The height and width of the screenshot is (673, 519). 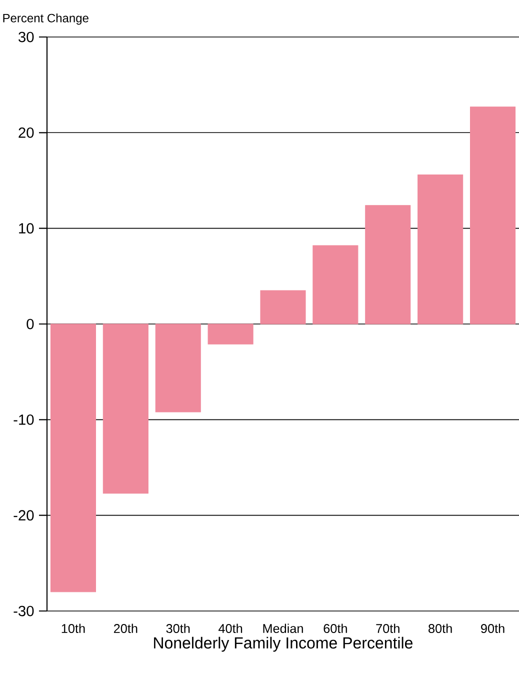 I want to click on x-tick-label: Median, so click(x=283, y=629).